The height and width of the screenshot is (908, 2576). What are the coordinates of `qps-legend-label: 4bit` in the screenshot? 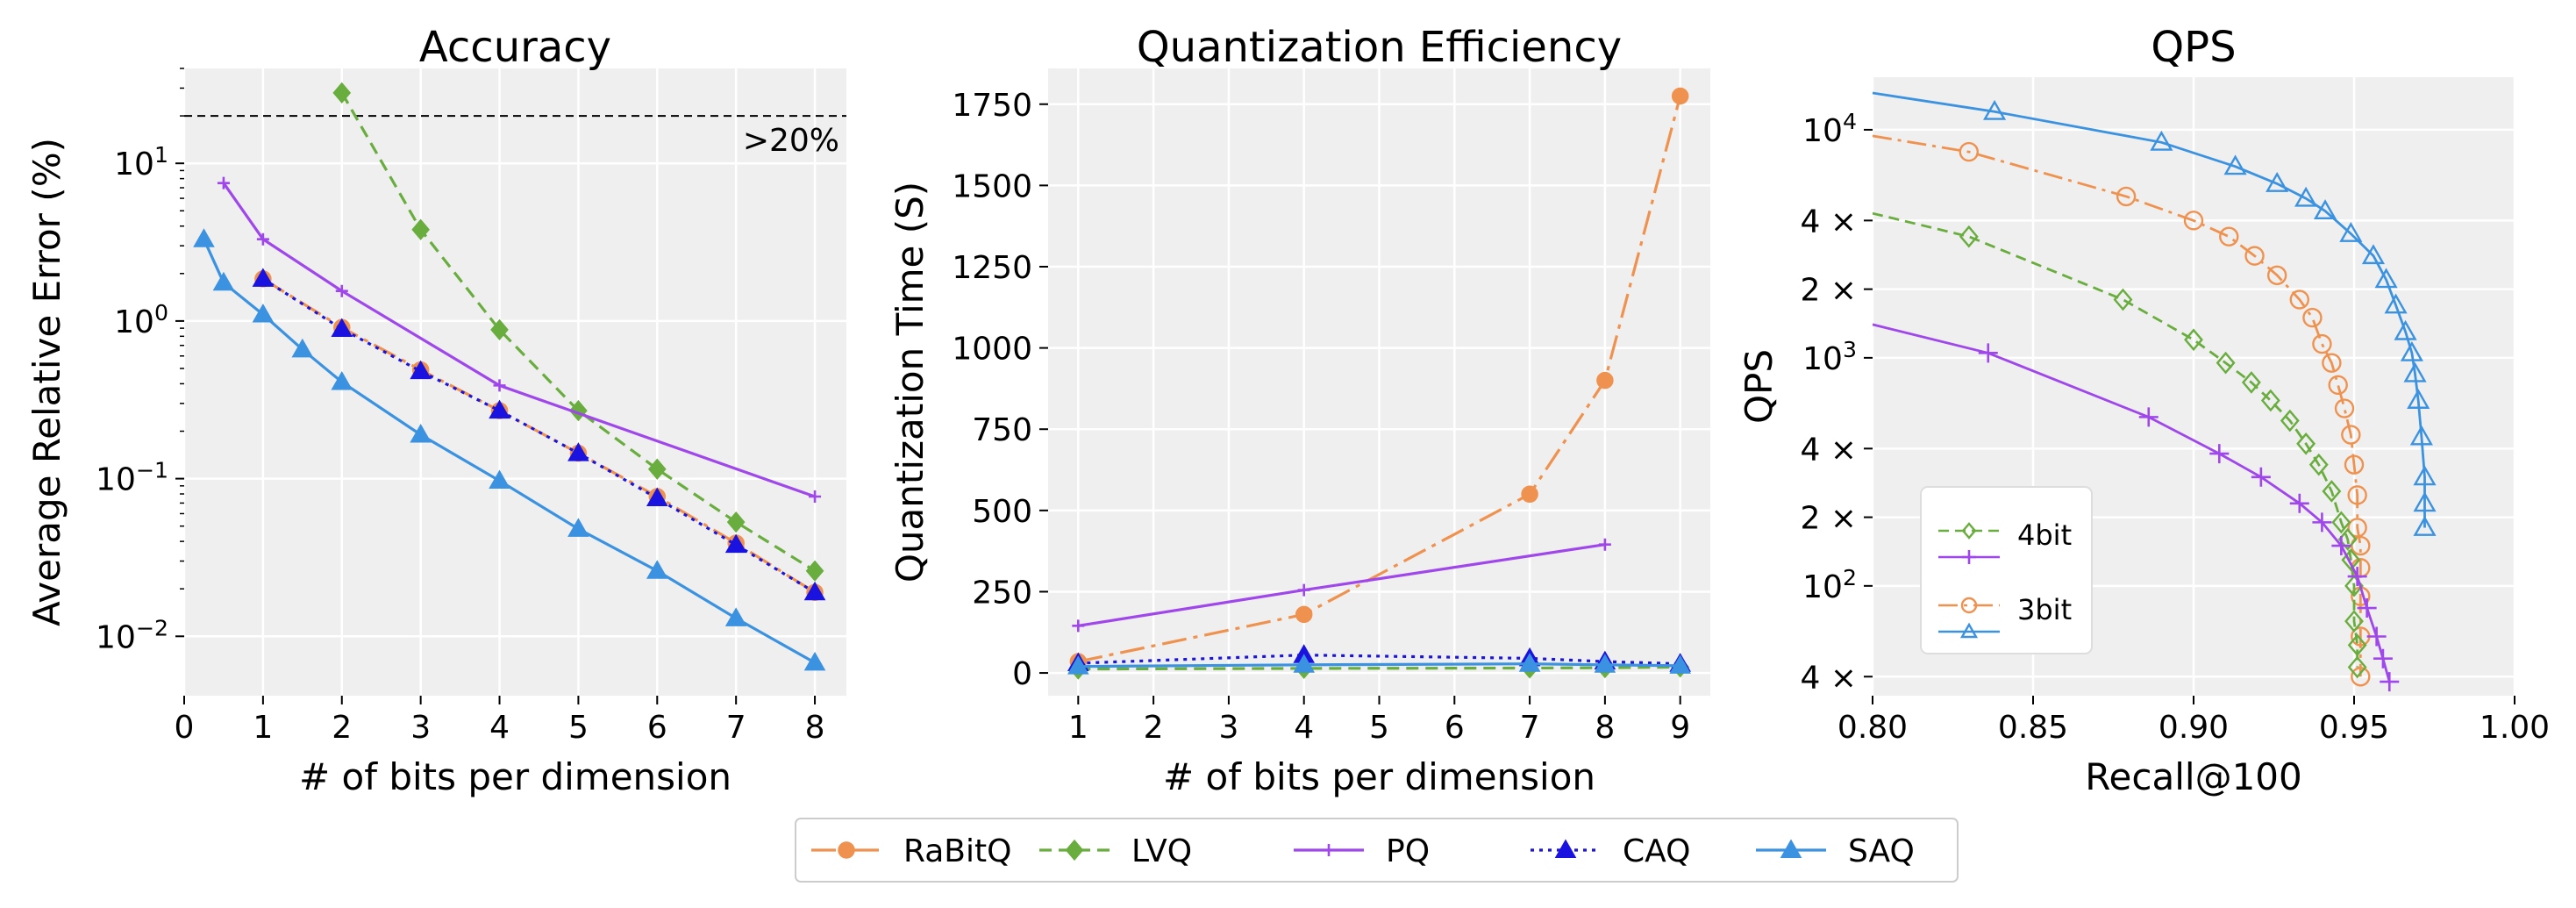 It's located at (2045, 535).